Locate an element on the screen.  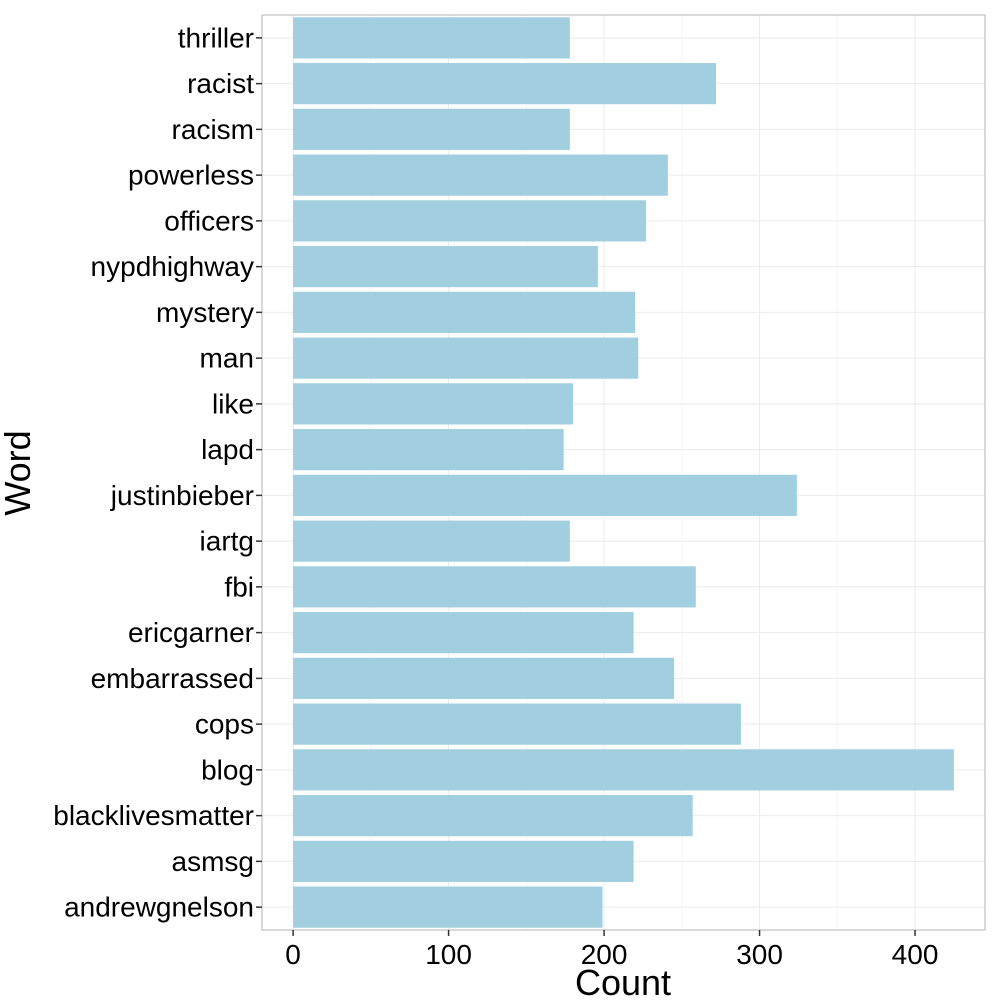
bar-powerless is located at coordinates (480, 175).